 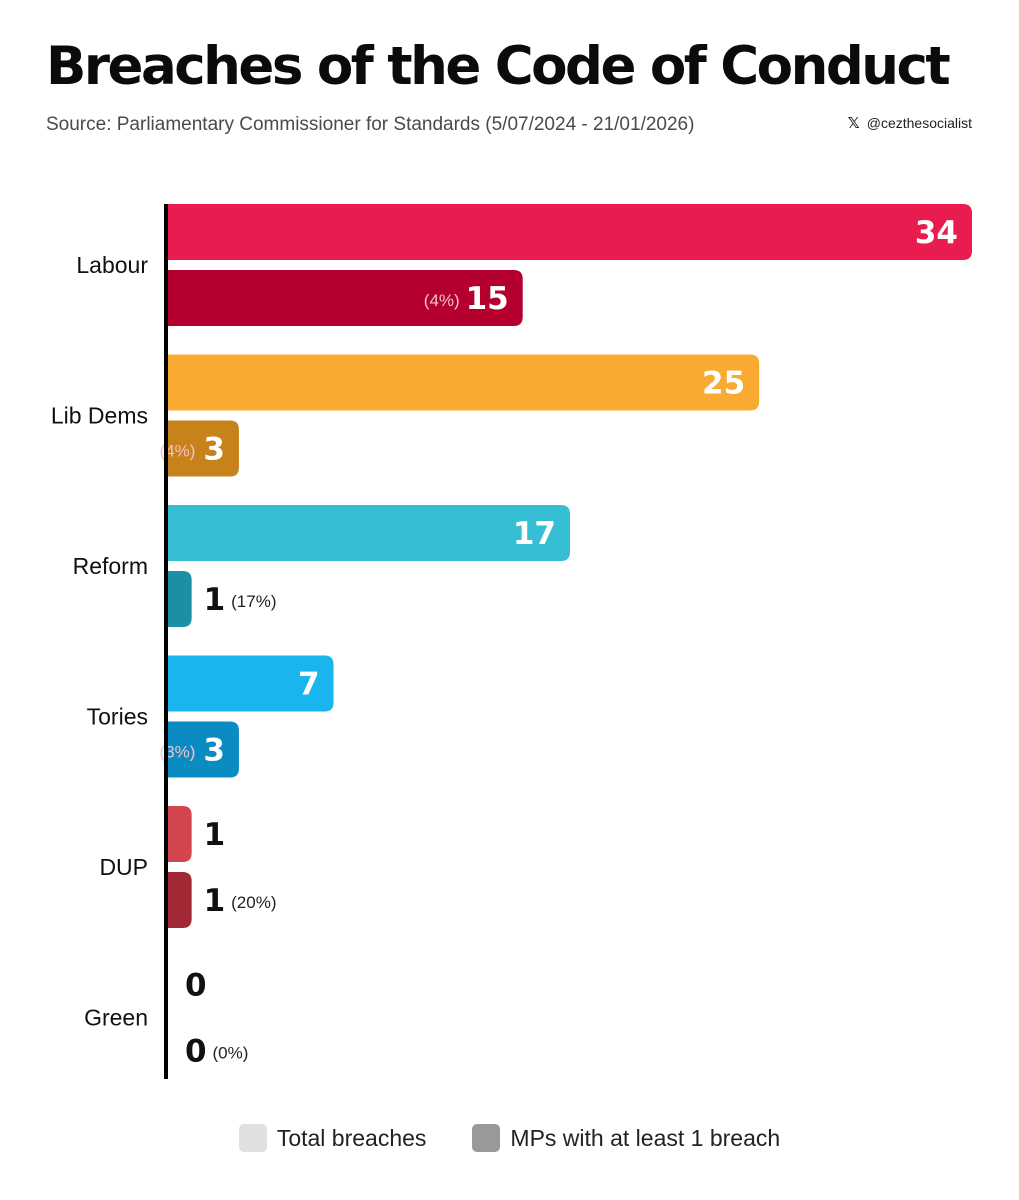 What do you see at coordinates (919, 123) in the screenshot?
I see `handle-text: @cezthesocialist` at bounding box center [919, 123].